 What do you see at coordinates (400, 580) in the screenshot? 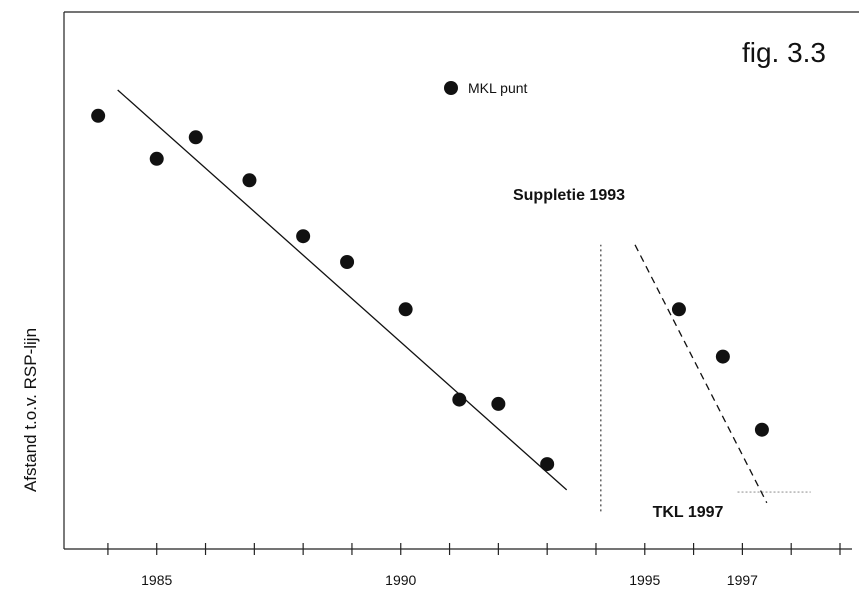
I see `x-tick-label-1990: 1990` at bounding box center [400, 580].